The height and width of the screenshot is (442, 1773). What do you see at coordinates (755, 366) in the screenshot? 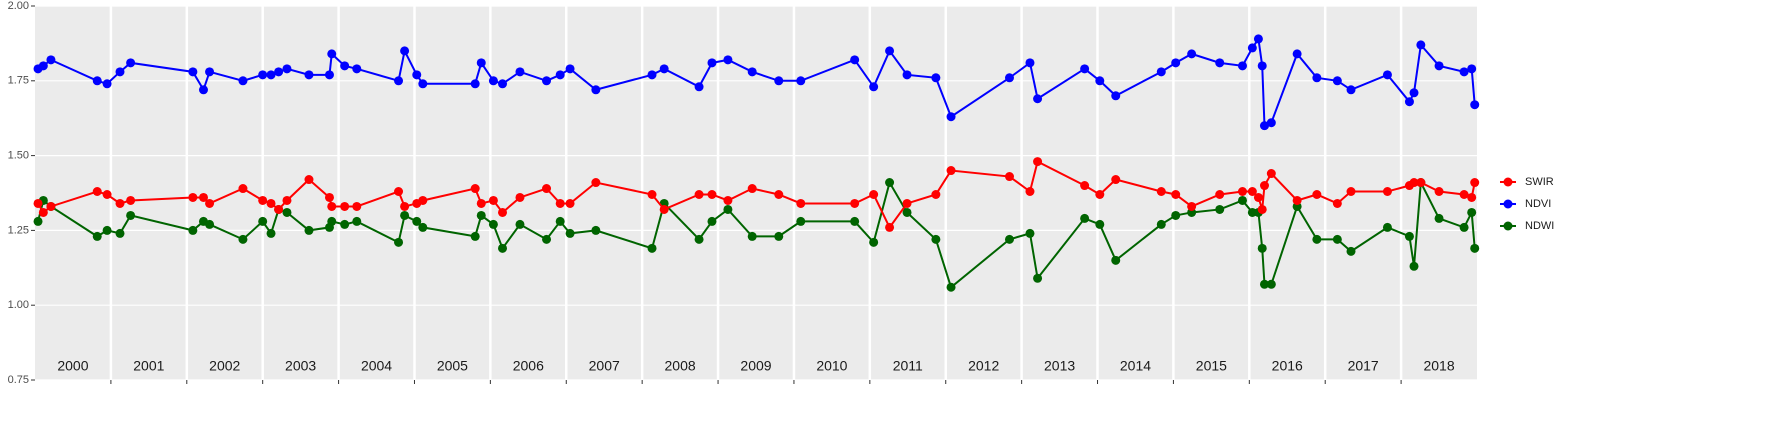
I see `year-label: 2009` at bounding box center [755, 366].